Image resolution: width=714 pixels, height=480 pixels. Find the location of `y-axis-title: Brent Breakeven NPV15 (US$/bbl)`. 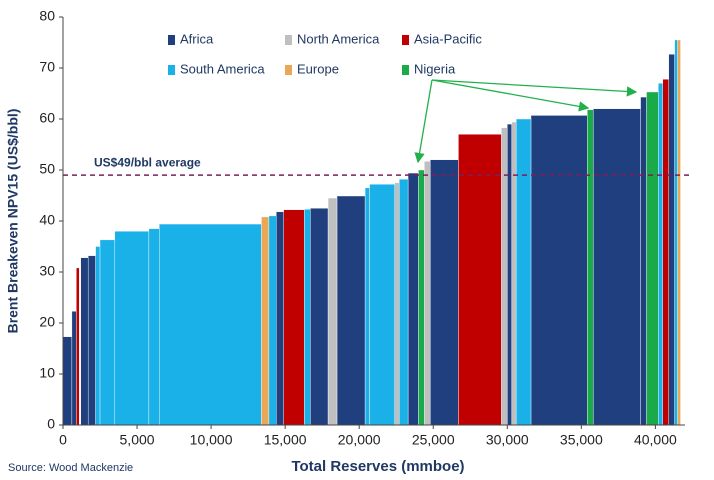

y-axis-title: Brent Breakeven NPV15 (US$/bbl) is located at coordinates (13, 221).